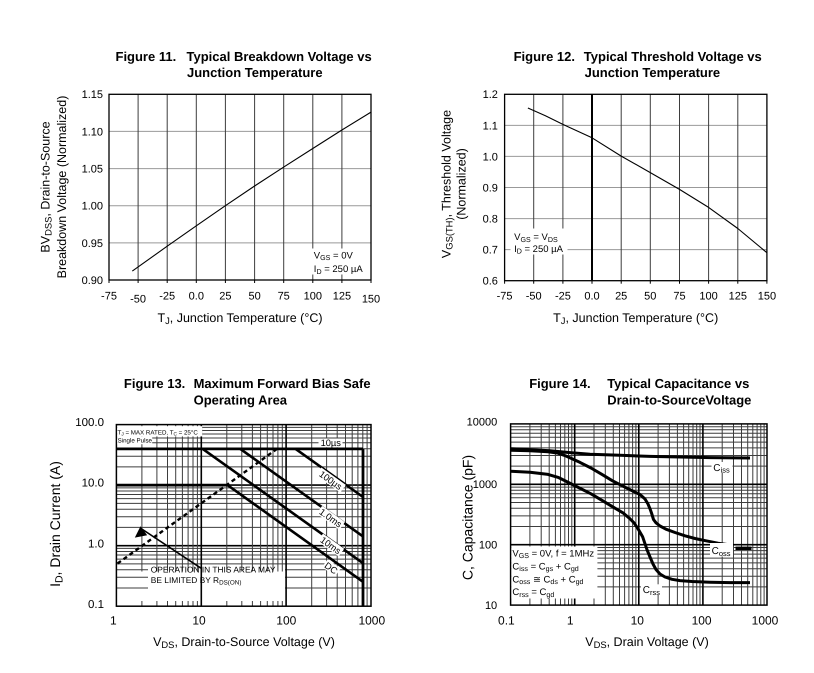 The height and width of the screenshot is (673, 814). I want to click on svg-text: 0.9, so click(490, 188).